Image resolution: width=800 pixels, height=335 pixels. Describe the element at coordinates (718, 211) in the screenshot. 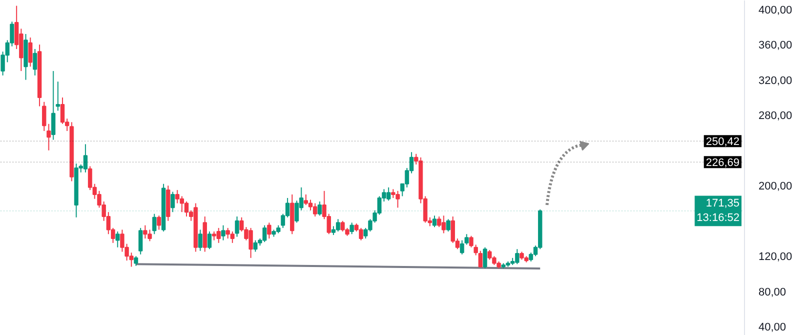

I see `ref-line-label: 171,35 13:16:52` at that location.